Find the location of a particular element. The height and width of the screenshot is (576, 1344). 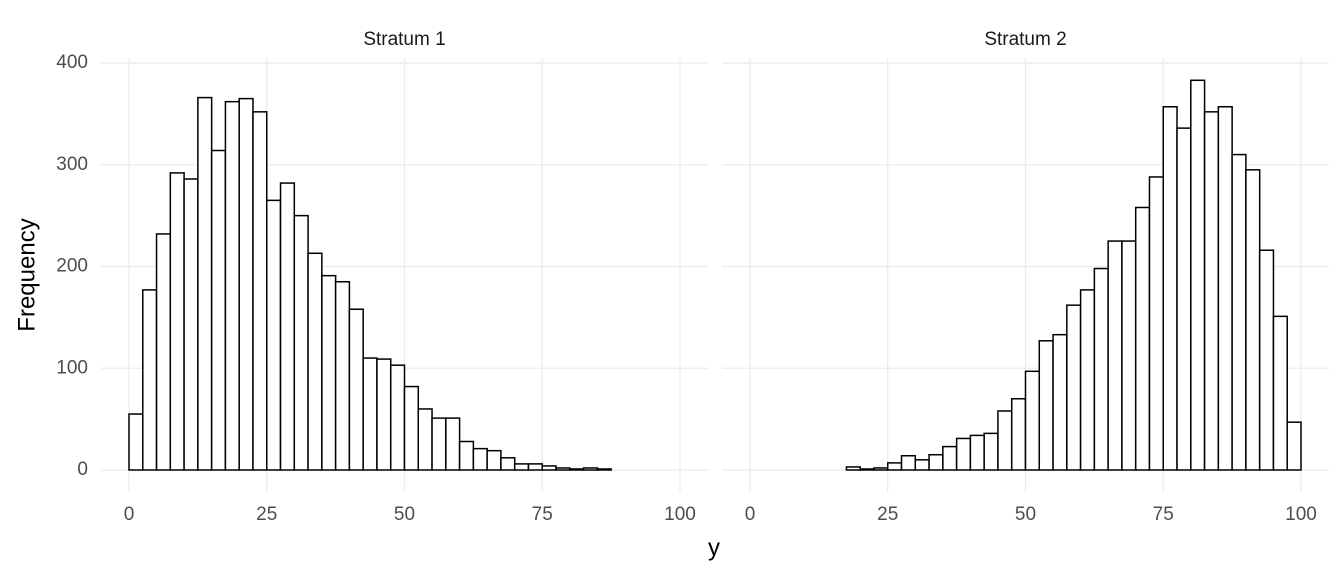

facet-title: Stratum 1 is located at coordinates (404, 39).